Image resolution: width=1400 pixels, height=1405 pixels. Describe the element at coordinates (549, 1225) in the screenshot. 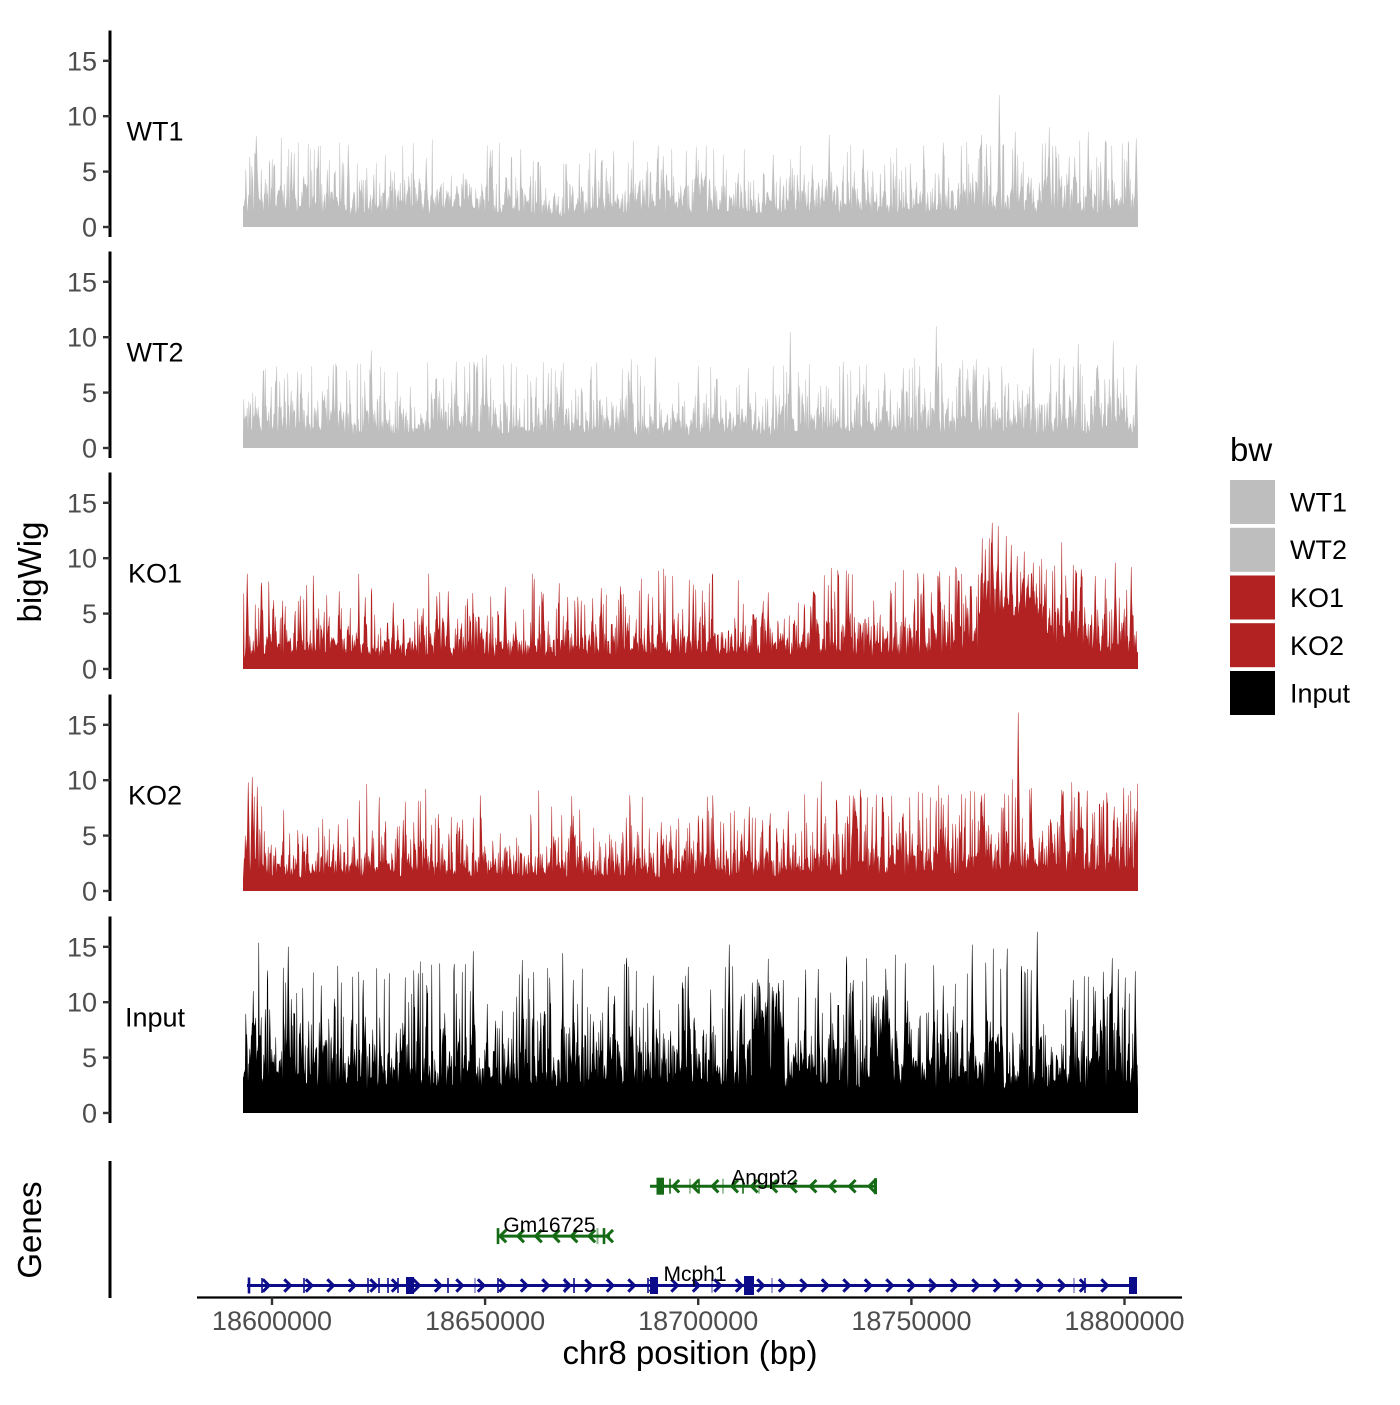

I see `svg-text: Gm16725` at that location.